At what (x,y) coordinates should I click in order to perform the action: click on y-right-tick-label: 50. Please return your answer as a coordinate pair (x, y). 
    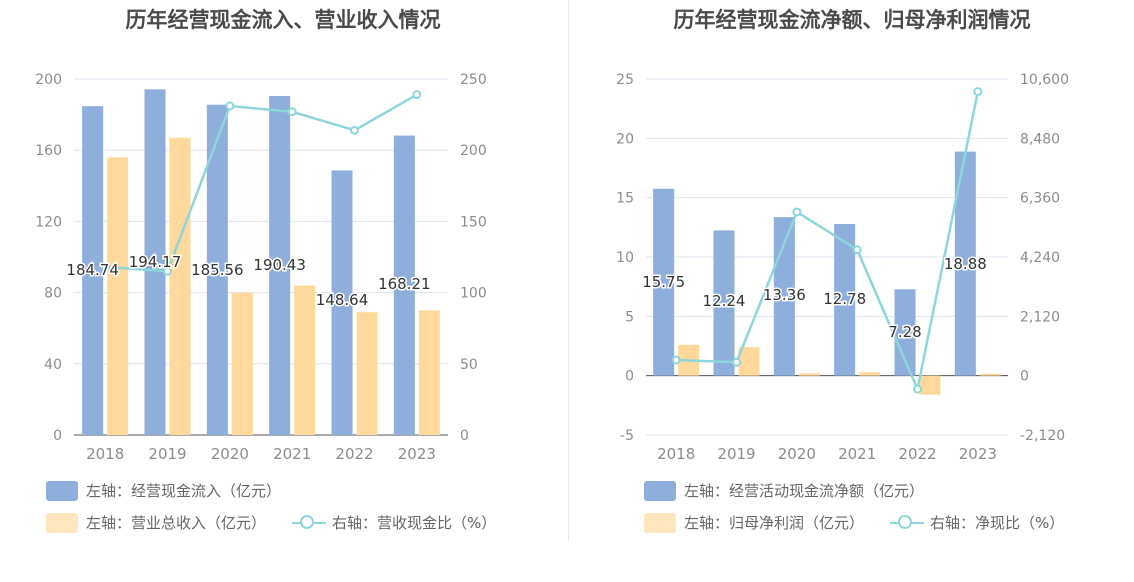
    Looking at the image, I should click on (469, 365).